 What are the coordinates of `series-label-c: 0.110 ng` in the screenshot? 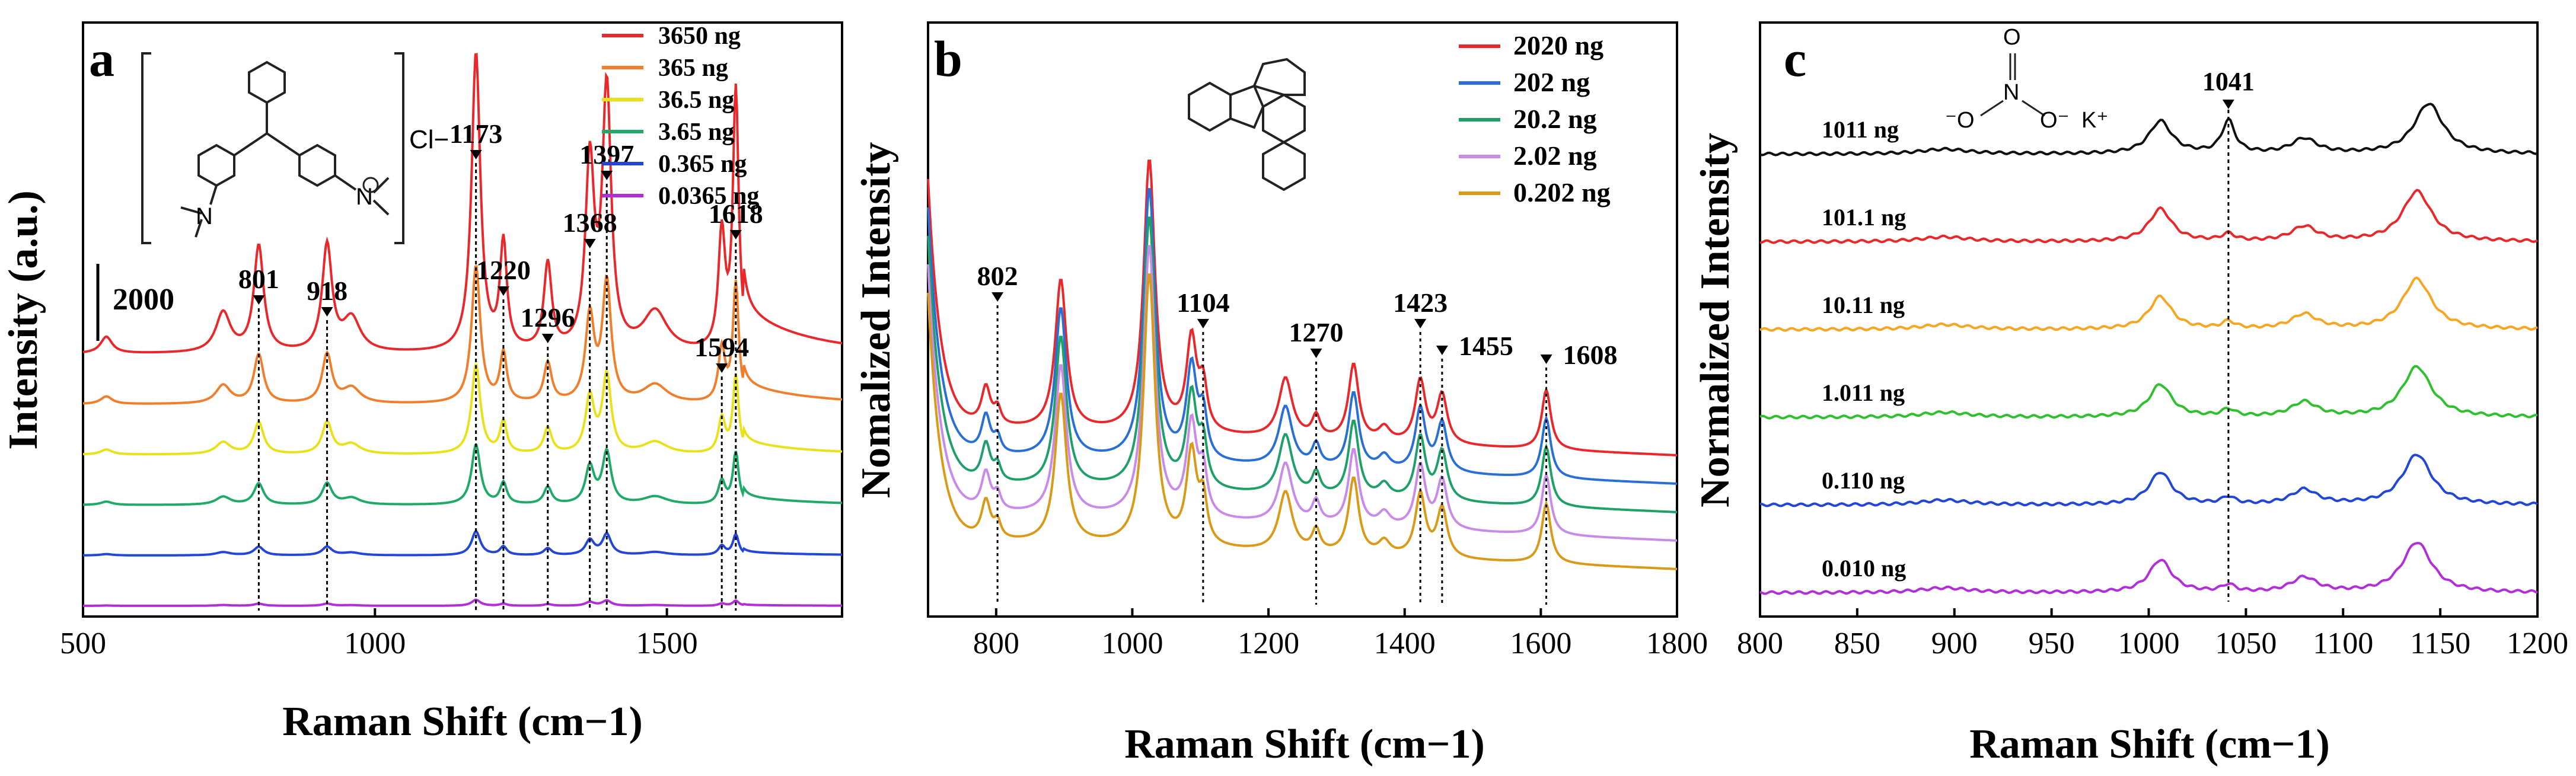 It's located at (1863, 481).